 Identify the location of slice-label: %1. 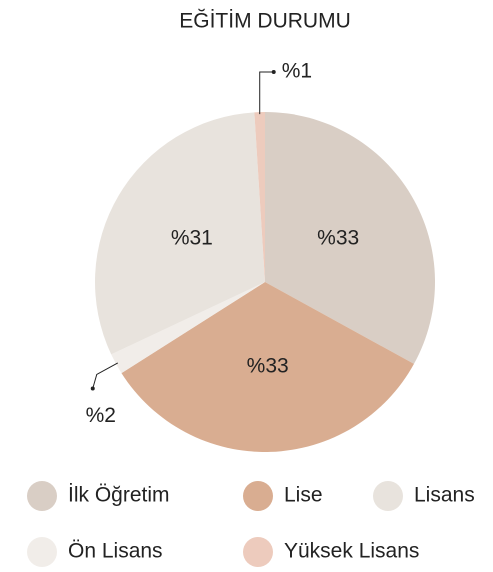
(297, 71).